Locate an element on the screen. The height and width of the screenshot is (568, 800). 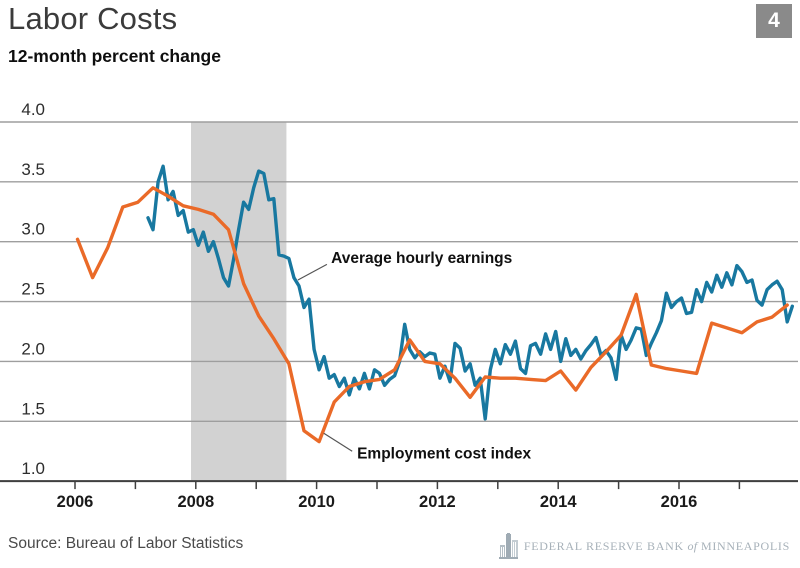
x-axis-tick-label: 2008 is located at coordinates (195, 502).